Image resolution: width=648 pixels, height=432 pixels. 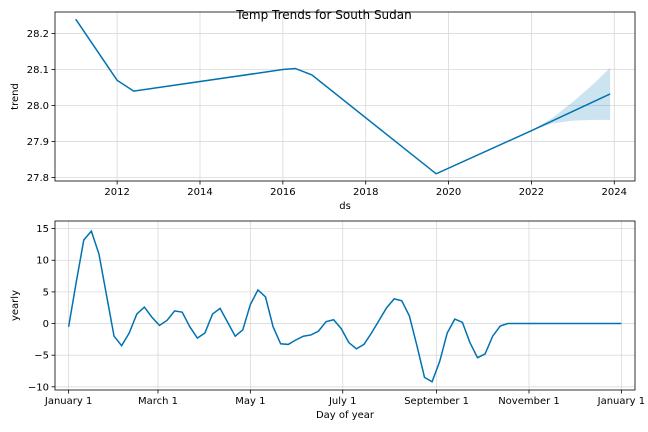 I want to click on yearly-x-axis-label: Day of year, so click(x=345, y=415).